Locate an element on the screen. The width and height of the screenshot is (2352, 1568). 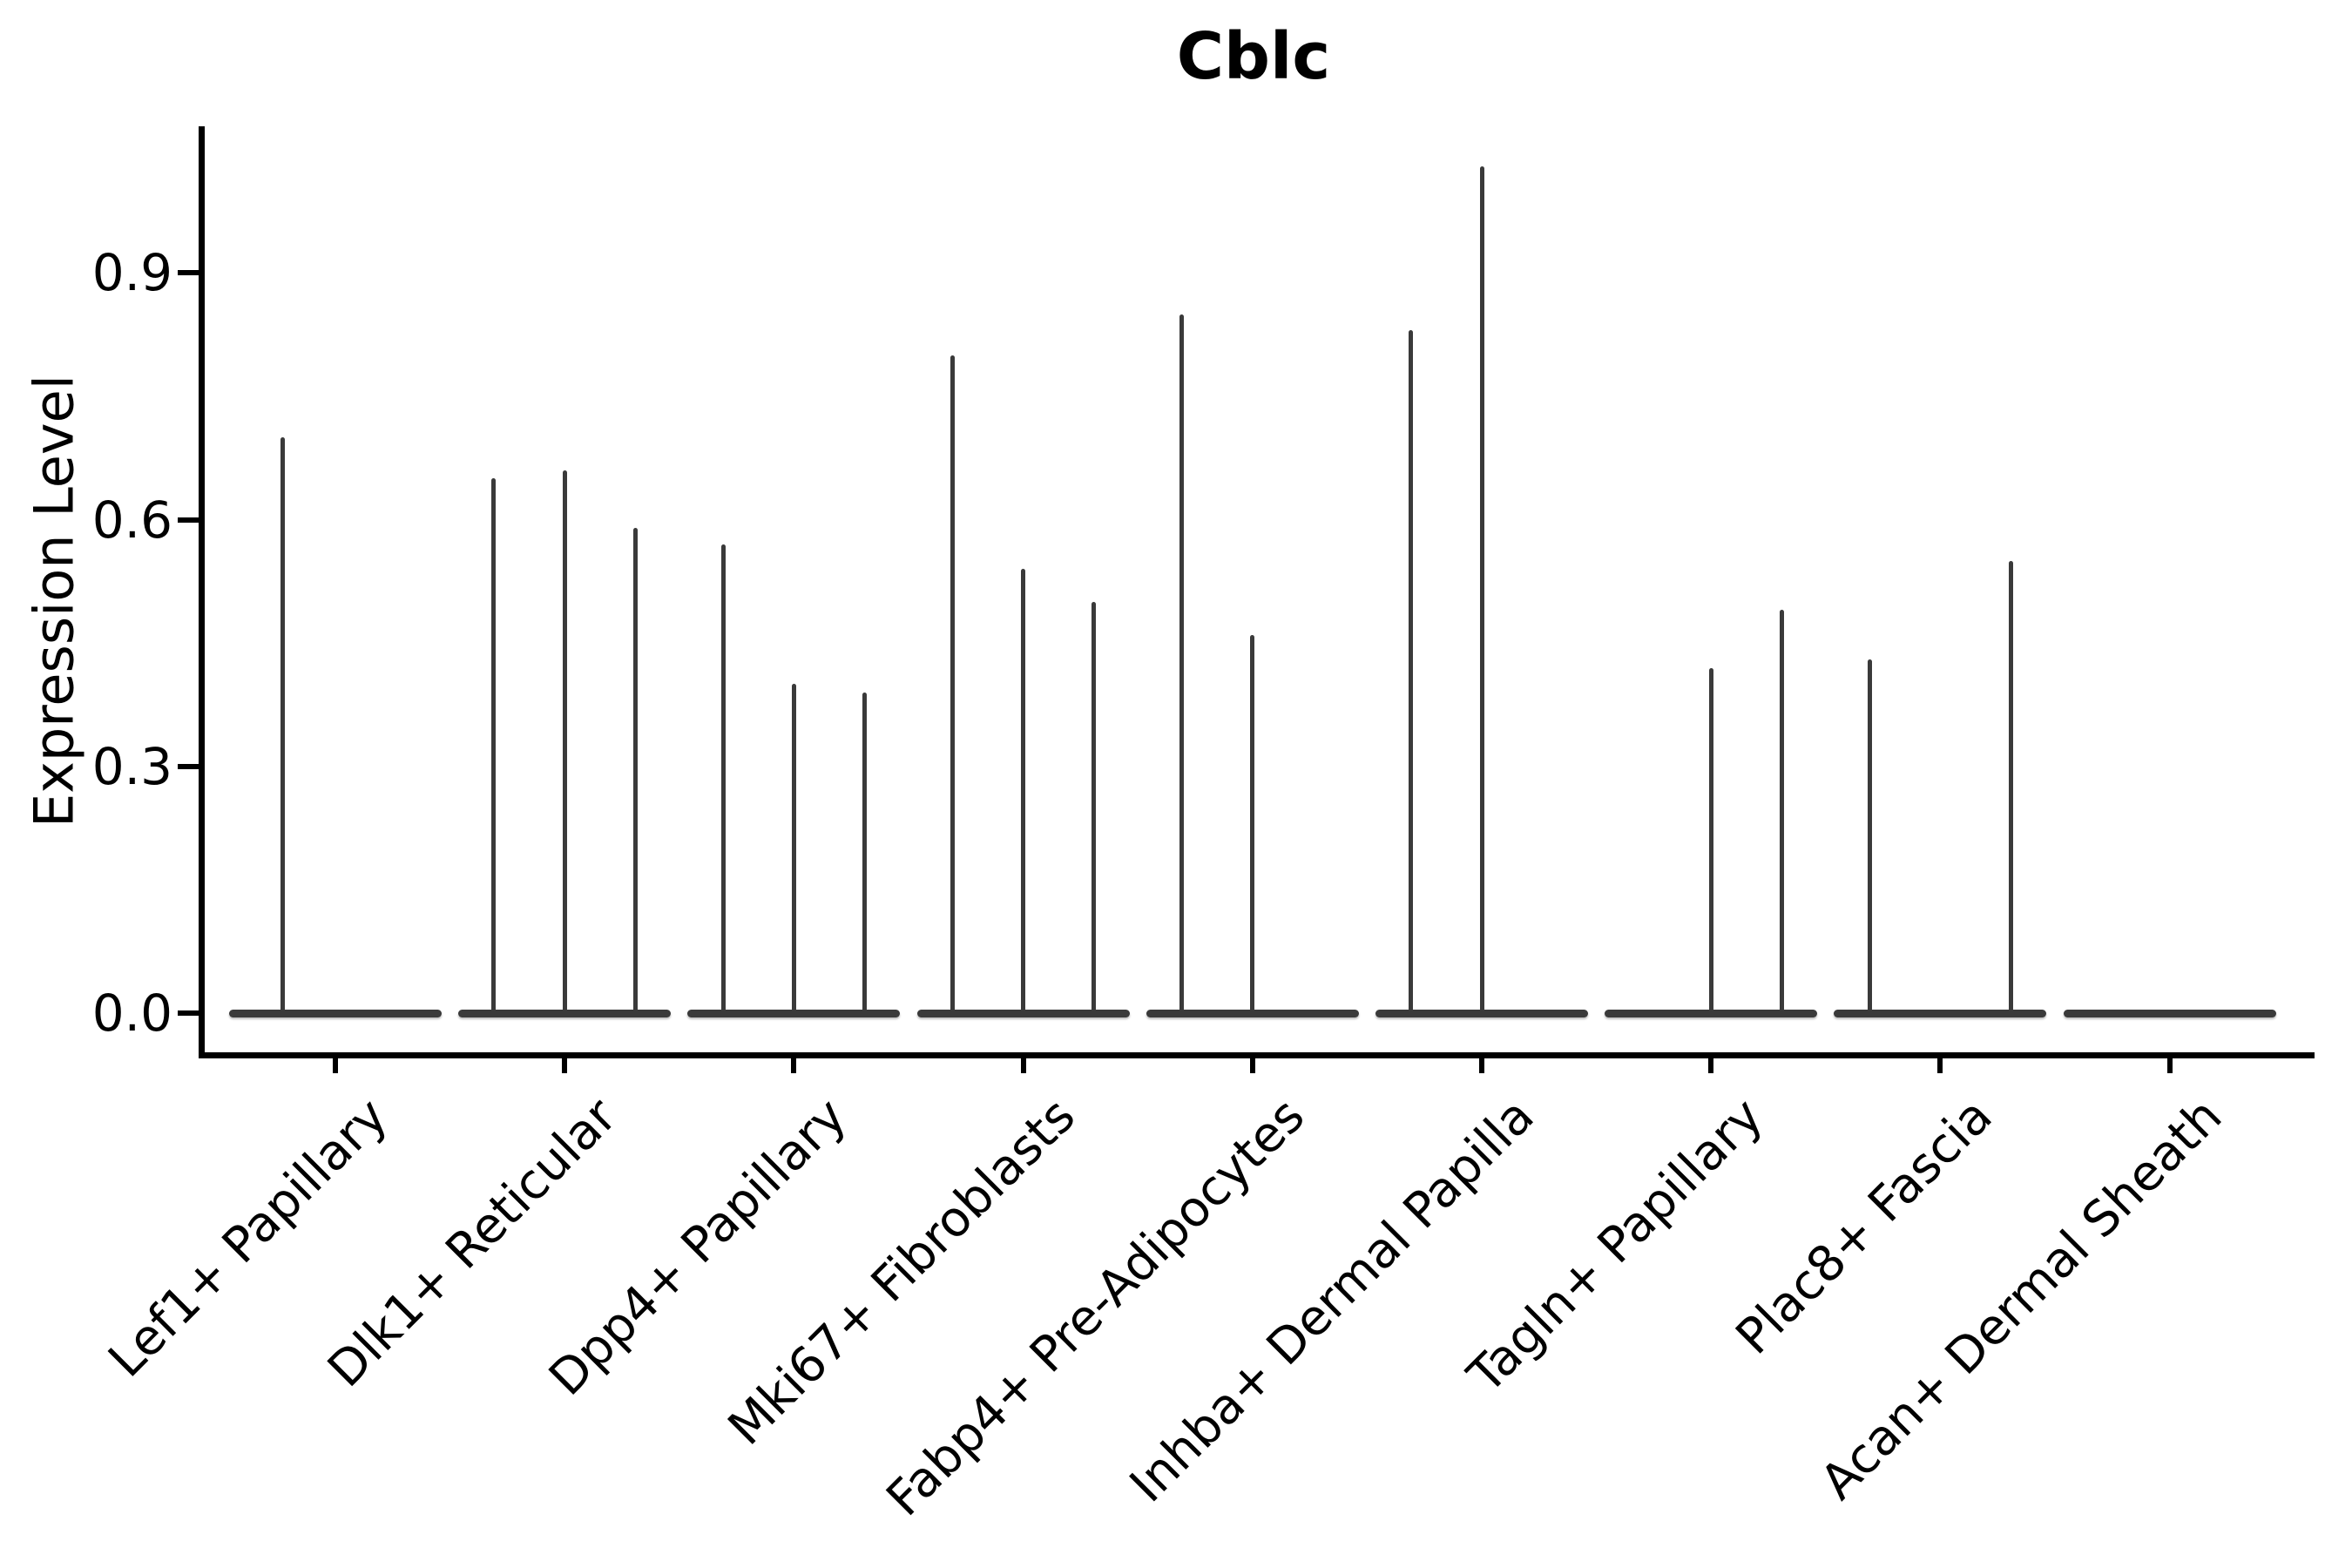
y-tick-label: 0.0 is located at coordinates (131, 1013).